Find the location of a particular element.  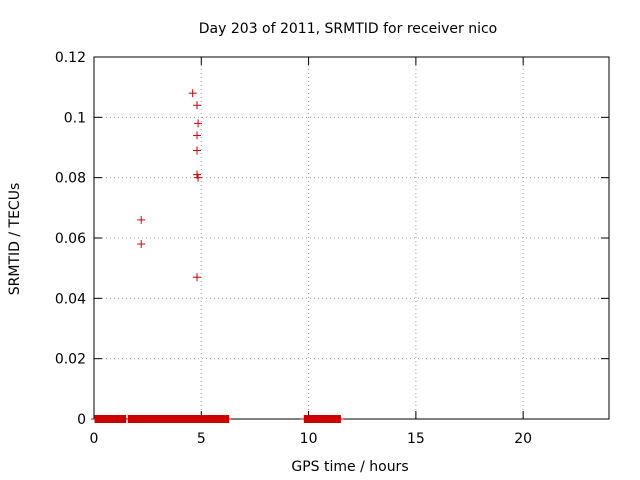

zero-value-markers is located at coordinates (218, 419).